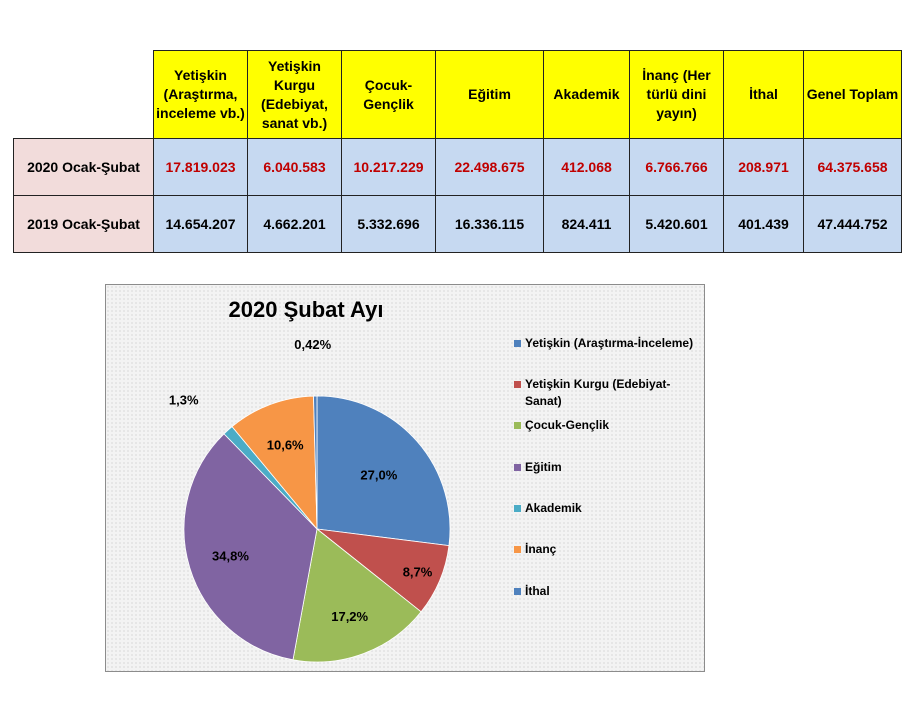  I want to click on table-cell: 10.217.229, so click(388, 167).